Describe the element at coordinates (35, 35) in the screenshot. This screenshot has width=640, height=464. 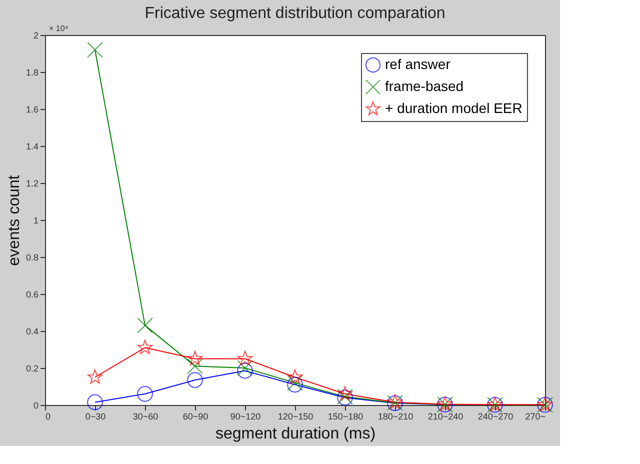
I see `y-tick-label: 2` at that location.